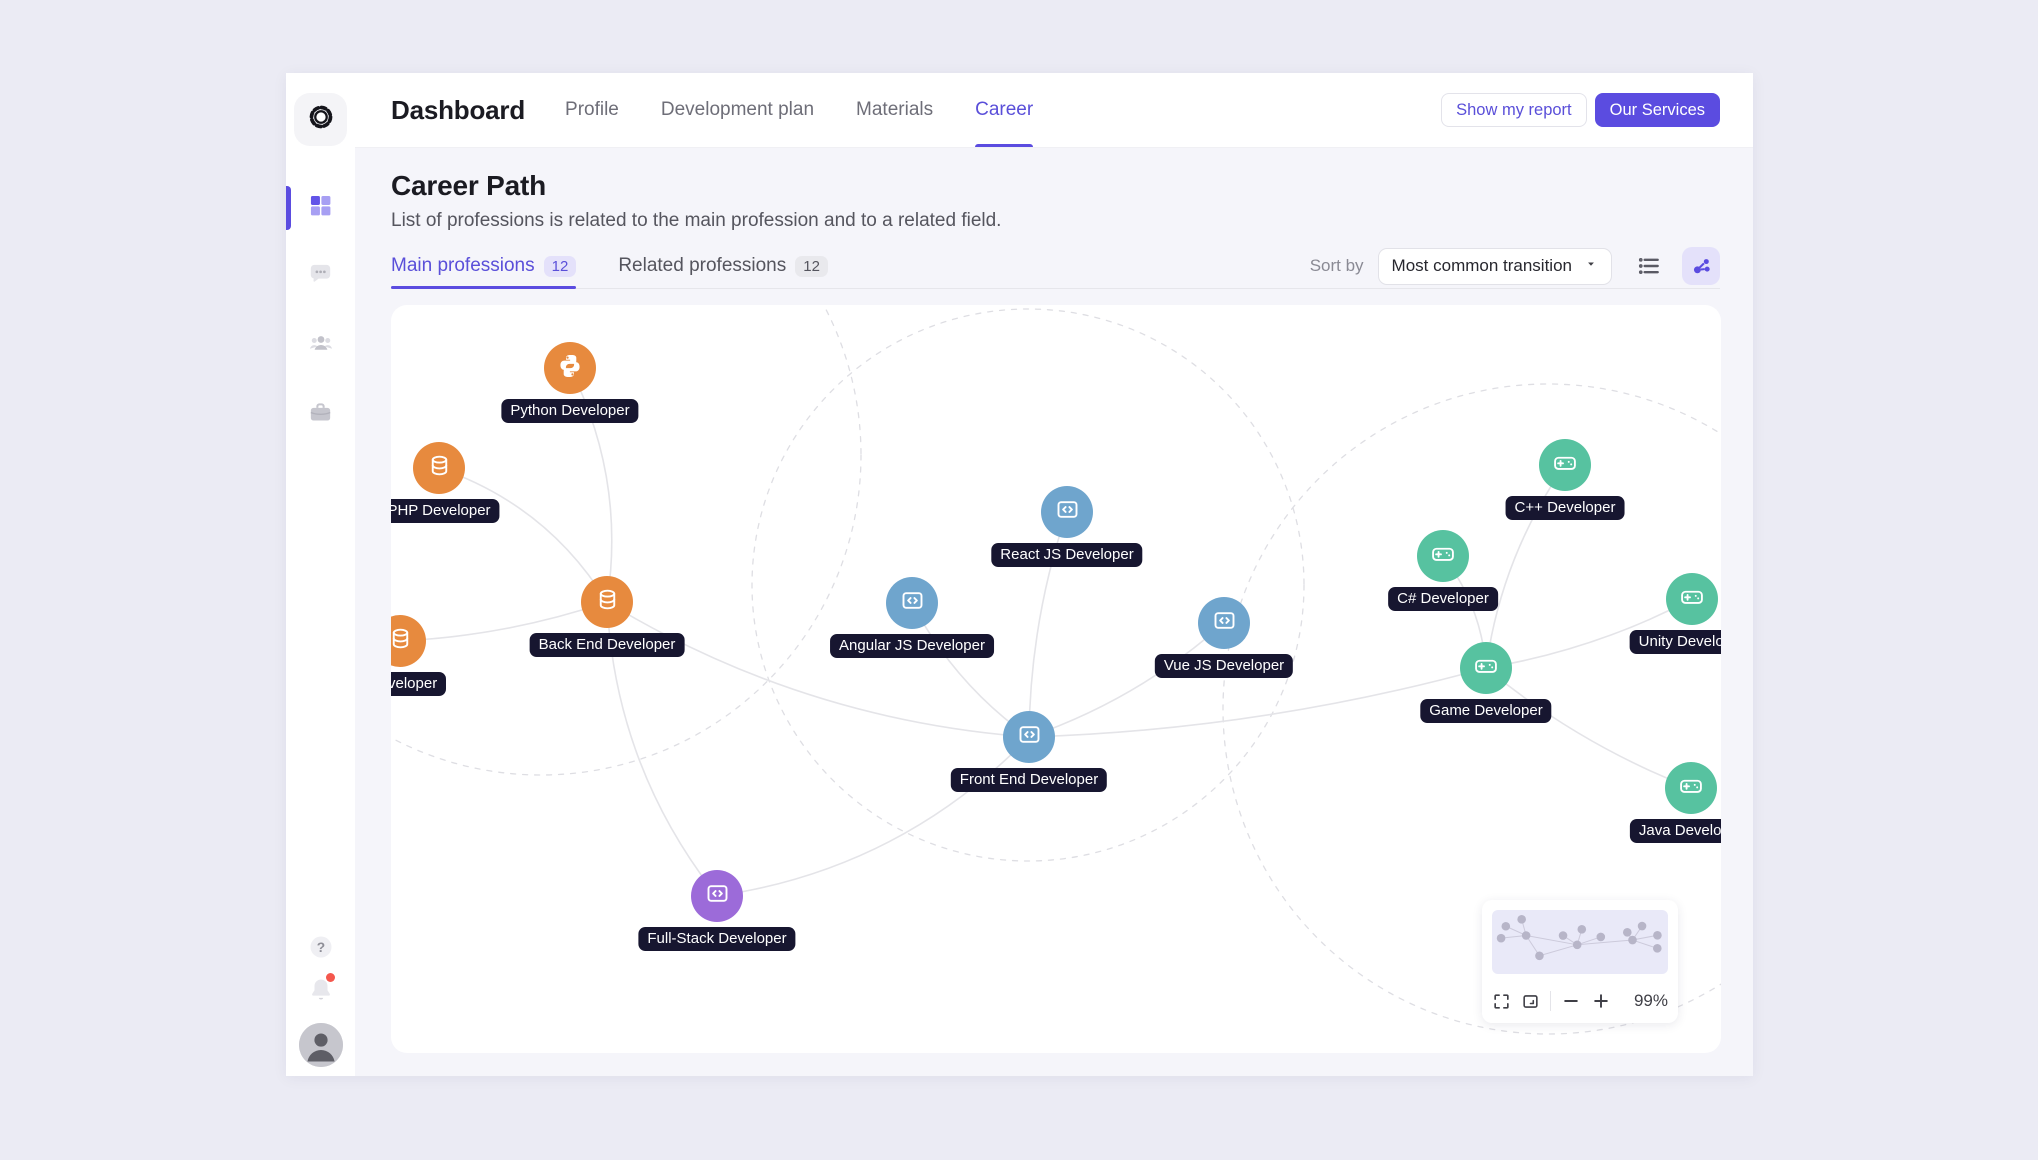 The width and height of the screenshot is (2038, 1160). I want to click on graph-node-php, so click(439, 468).